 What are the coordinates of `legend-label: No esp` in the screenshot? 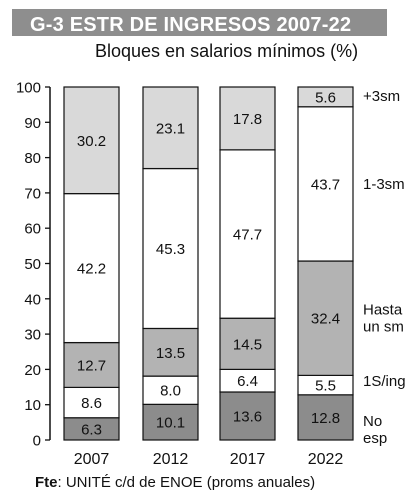 It's located at (375, 430).